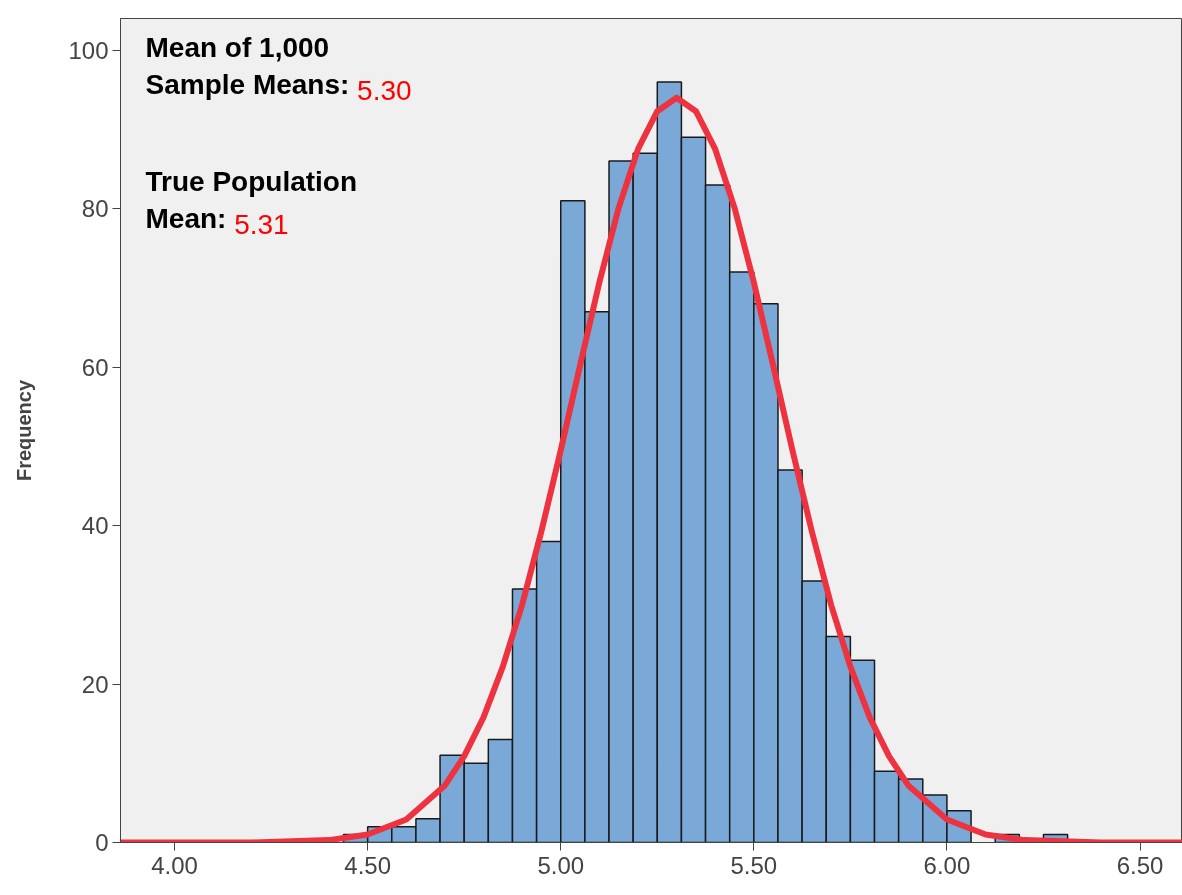 This screenshot has width=1182, height=895. What do you see at coordinates (95, 209) in the screenshot?
I see `y-tick-label: 80` at bounding box center [95, 209].